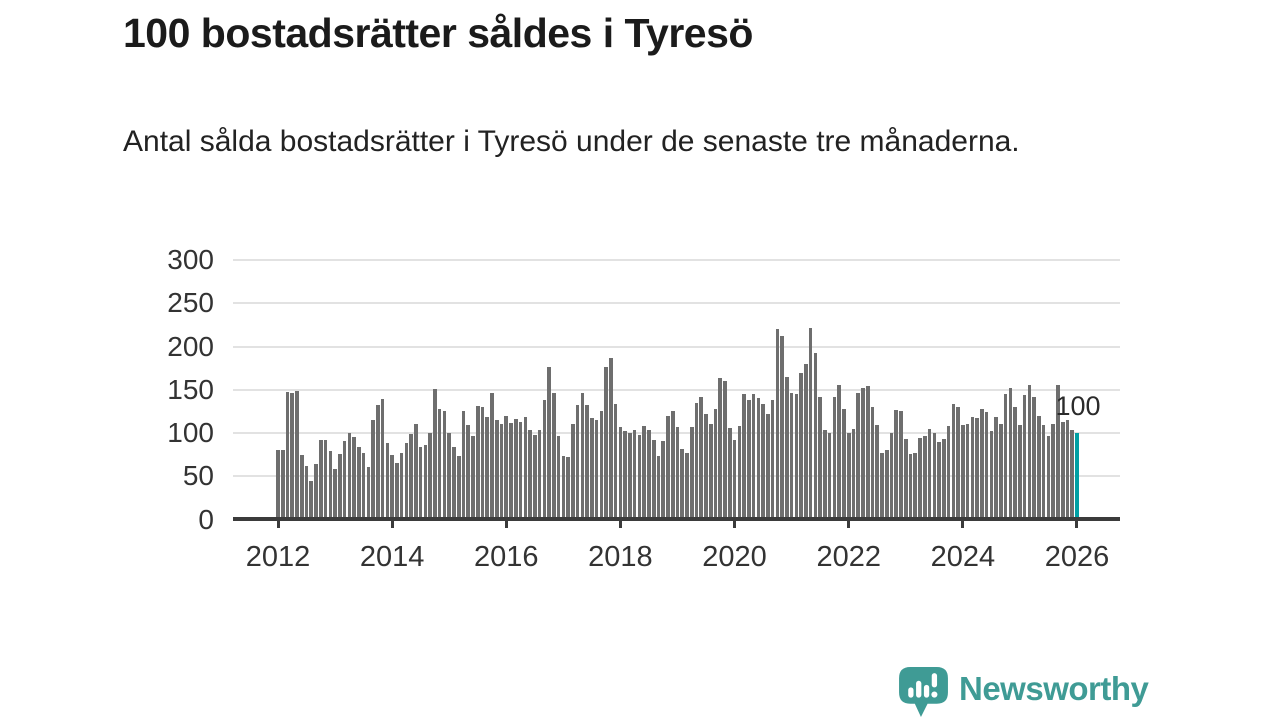  I want to click on x-tick-label-2026: 2026, so click(1077, 557).